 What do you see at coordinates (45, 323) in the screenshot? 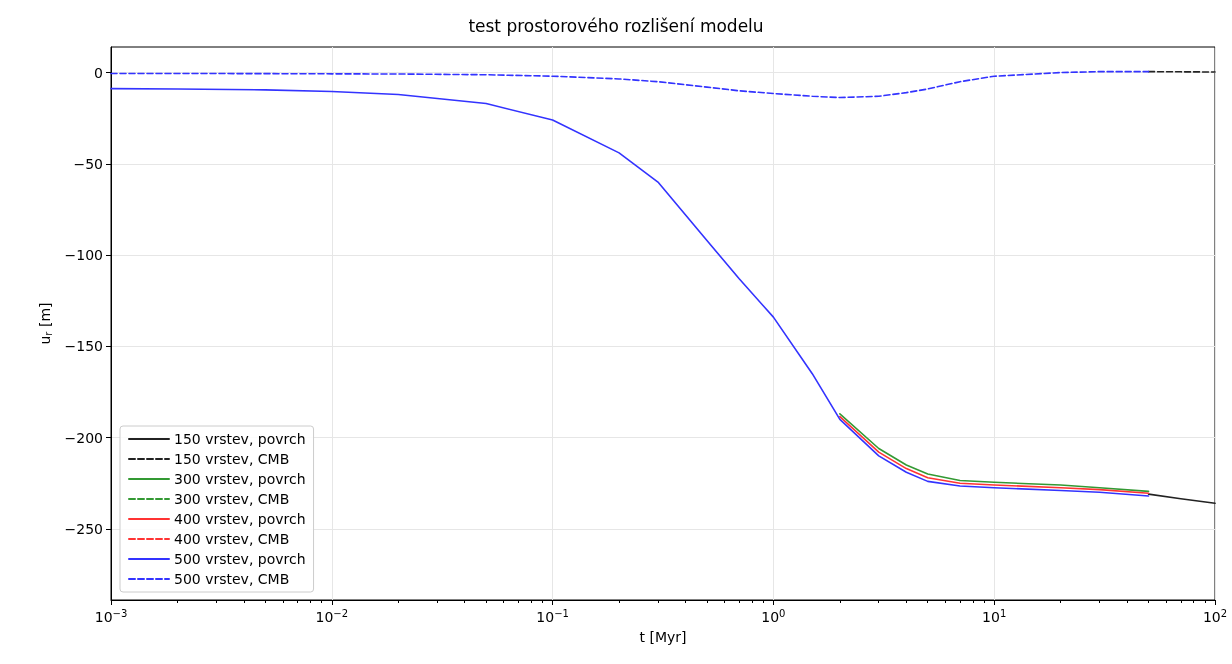
I see `y-axis-title: ur [m]` at bounding box center [45, 323].